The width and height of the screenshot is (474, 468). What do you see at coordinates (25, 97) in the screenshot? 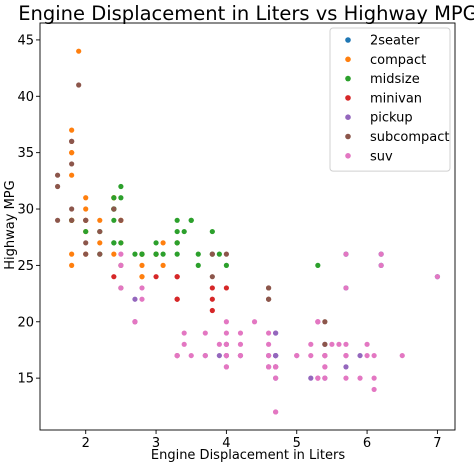
I see `y-tick-label: 40` at bounding box center [25, 97].